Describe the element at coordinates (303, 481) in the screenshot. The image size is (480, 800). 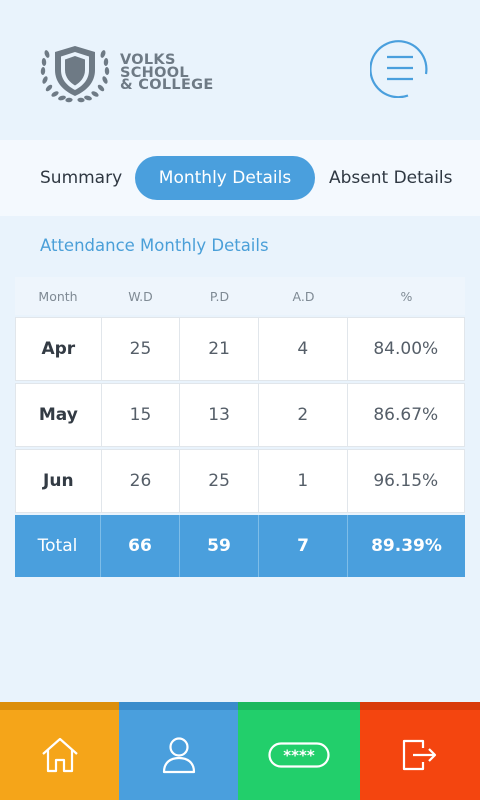
I see `cell-absent-days: 1` at that location.